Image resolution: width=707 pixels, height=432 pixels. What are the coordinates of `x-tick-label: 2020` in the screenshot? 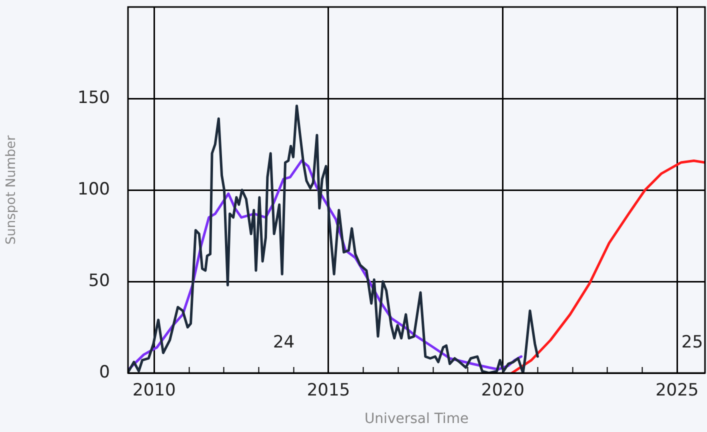 It's located at (502, 390).